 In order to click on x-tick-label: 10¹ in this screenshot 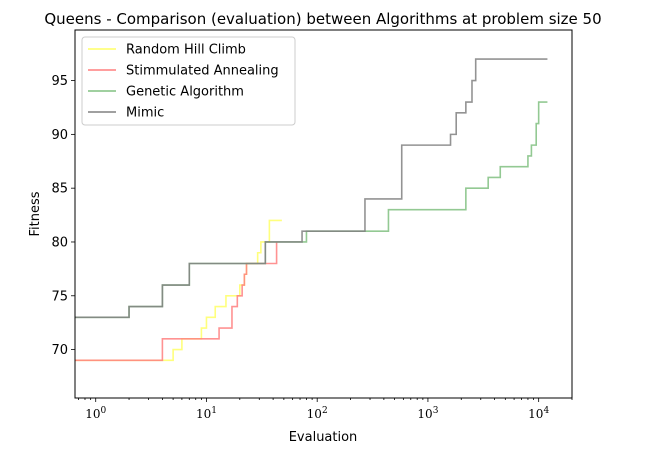, I will do `click(206, 413)`.